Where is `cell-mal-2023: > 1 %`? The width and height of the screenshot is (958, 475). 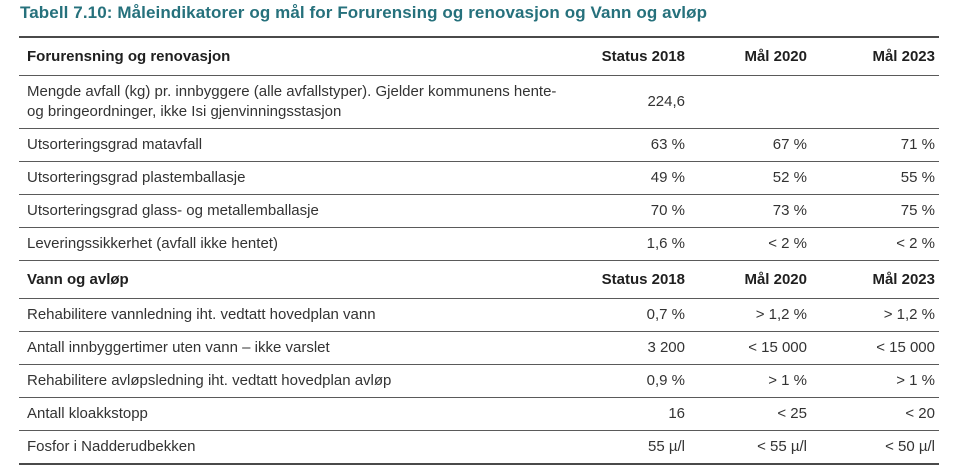 cell-mal-2023: > 1 % is located at coordinates (915, 380).